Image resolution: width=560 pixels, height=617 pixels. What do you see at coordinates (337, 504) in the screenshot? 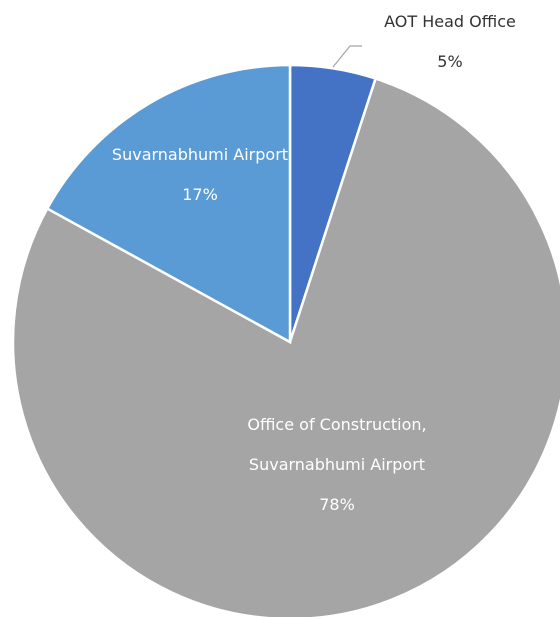
I see `value-label: 78%` at bounding box center [337, 504].